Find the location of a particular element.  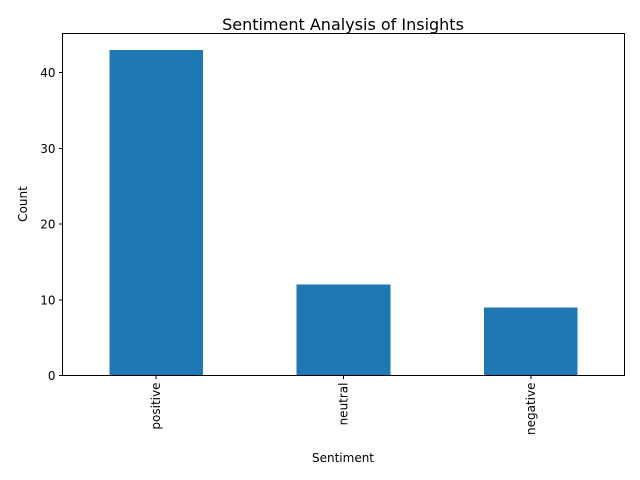

x-tick-label-neutral: neutral is located at coordinates (344, 404).